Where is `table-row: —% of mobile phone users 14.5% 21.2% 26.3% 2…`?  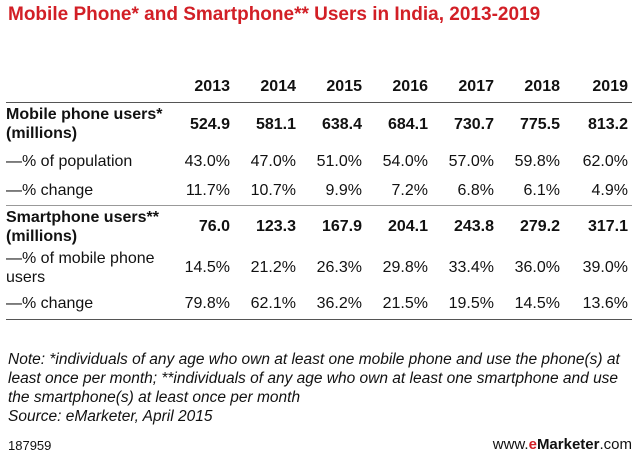
table-row: —% of mobile phone users 14.5% 21.2% 26.3% 2… is located at coordinates (319, 268).